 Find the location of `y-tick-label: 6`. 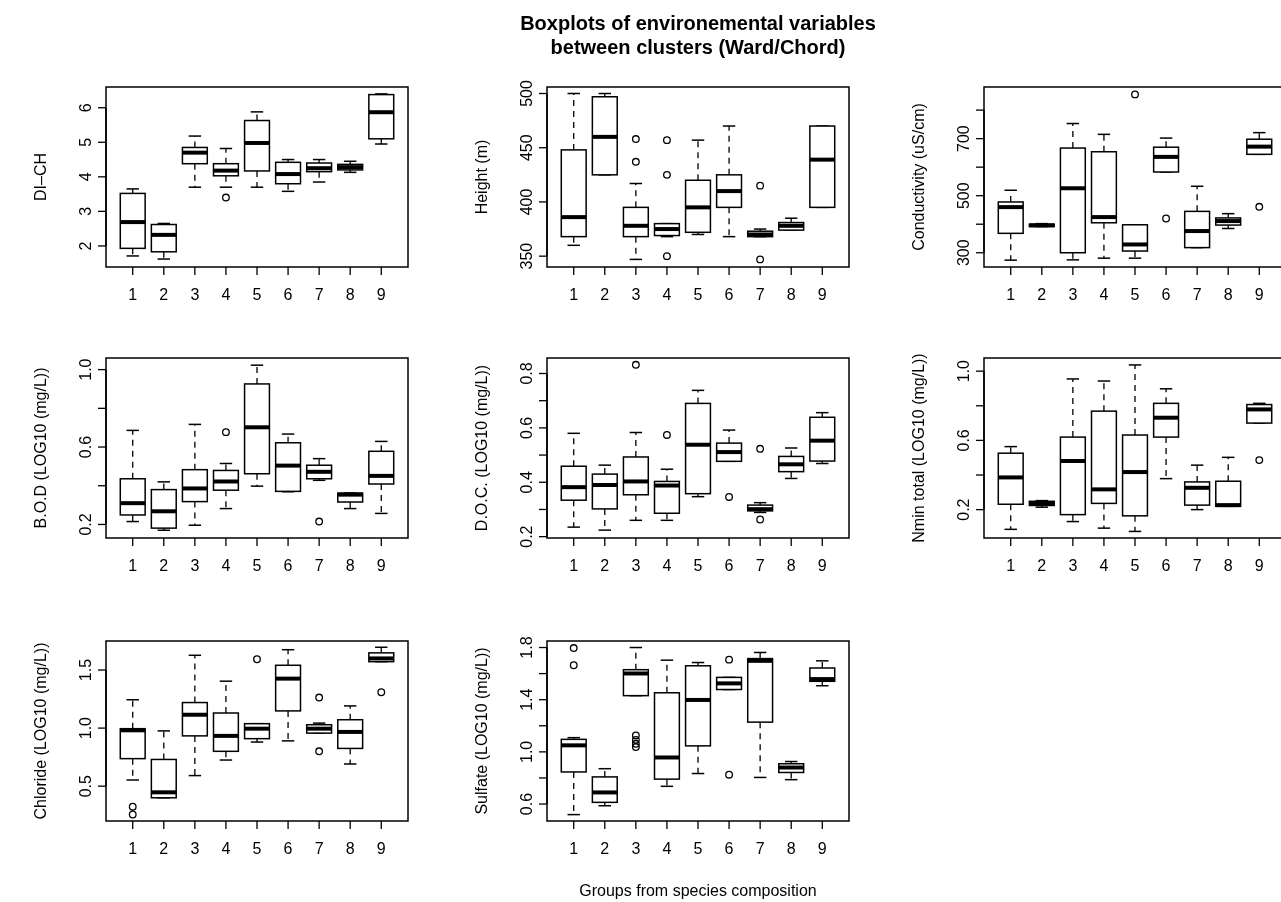

y-tick-label: 6 is located at coordinates (85, 108).